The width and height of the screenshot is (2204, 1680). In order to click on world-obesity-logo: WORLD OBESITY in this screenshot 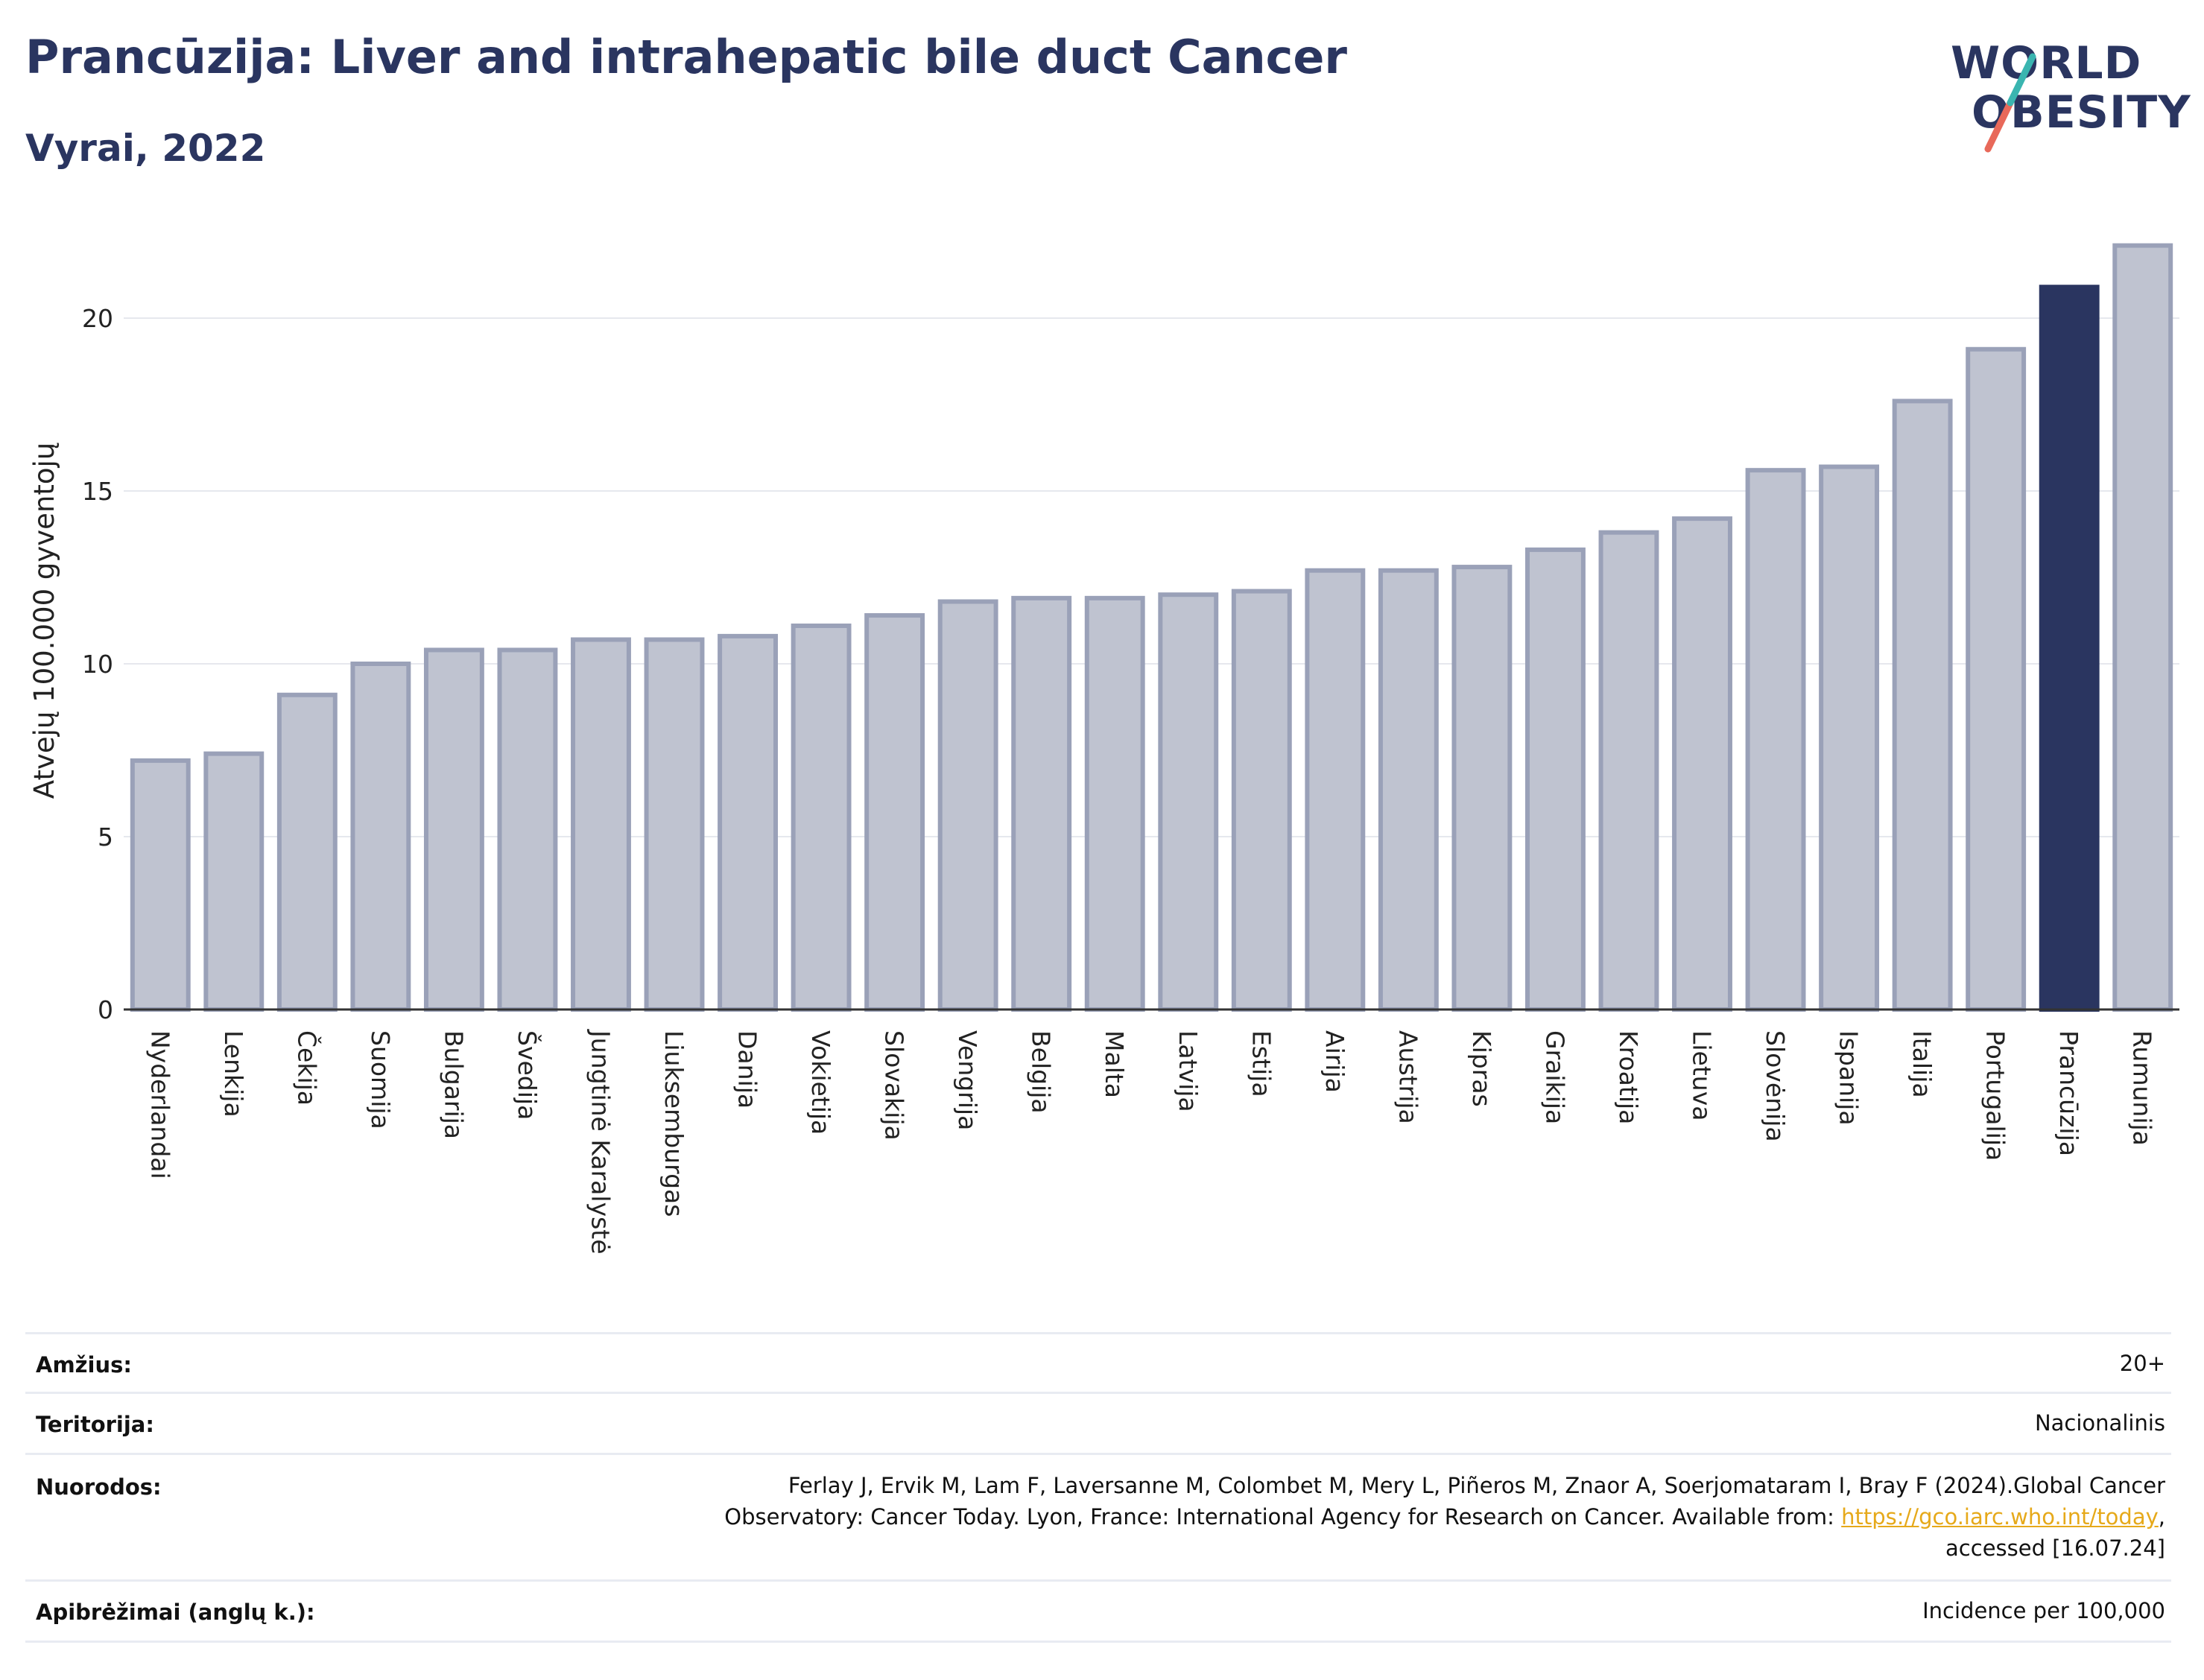, I will do `click(2064, 97)`.